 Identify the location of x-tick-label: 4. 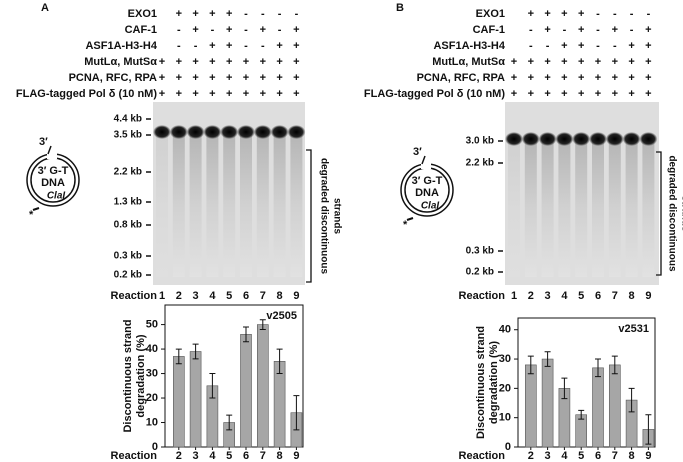
(564, 456).